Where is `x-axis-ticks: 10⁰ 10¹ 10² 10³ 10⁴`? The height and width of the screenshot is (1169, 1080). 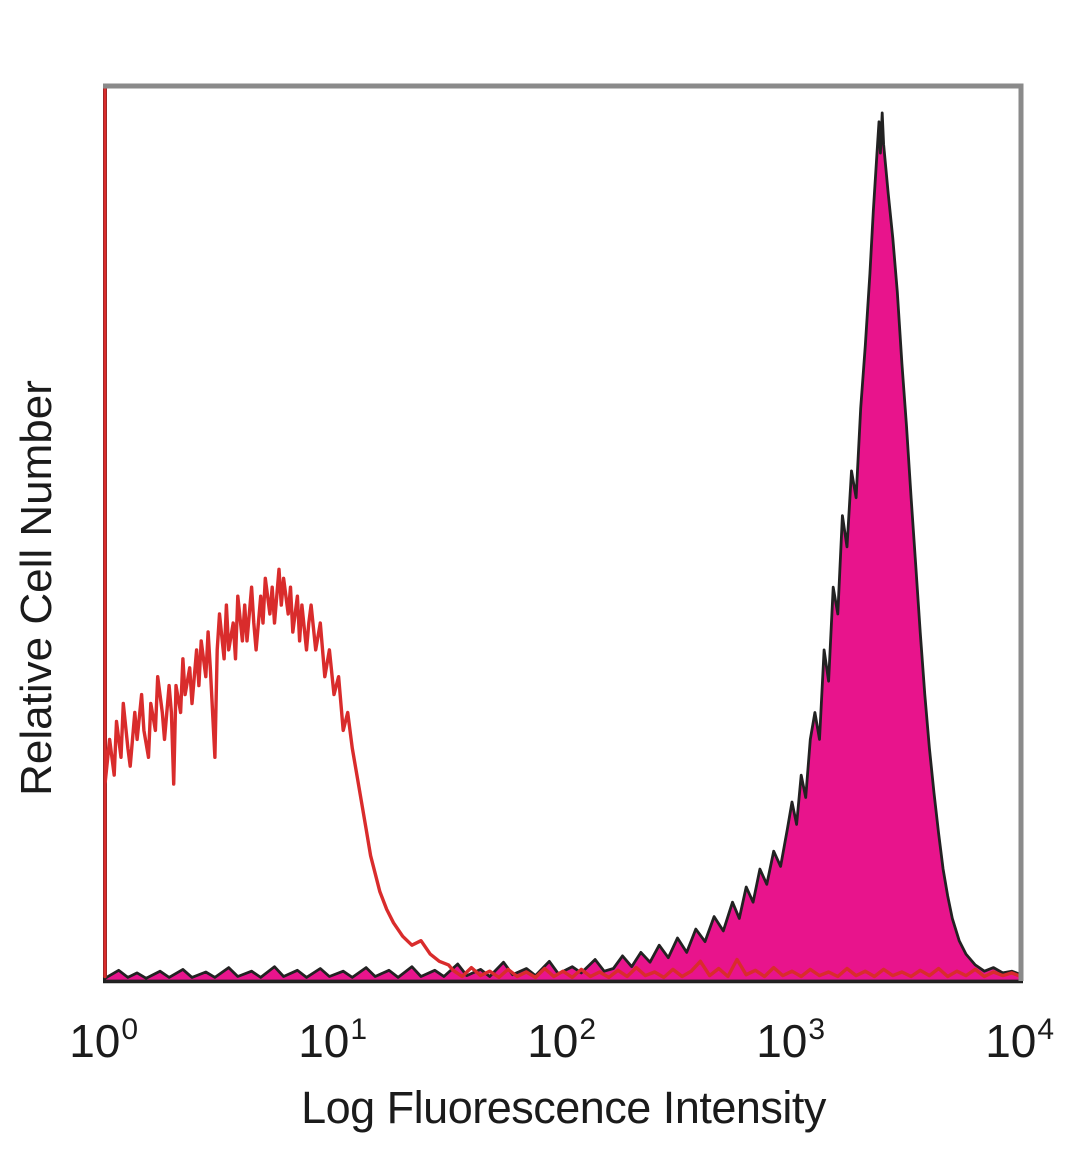 x-axis-ticks: 10⁰ 10¹ 10² 10³ 10⁴ is located at coordinates (540, 1048).